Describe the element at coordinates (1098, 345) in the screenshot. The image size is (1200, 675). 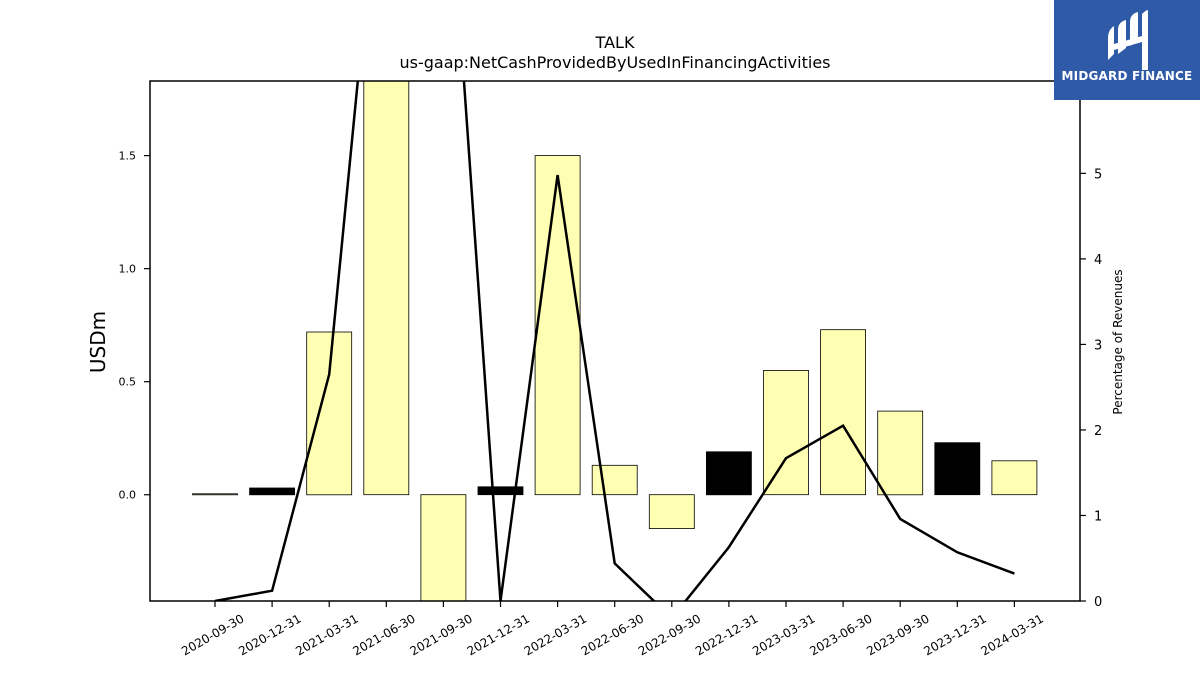
I see `y2-tick-label: 3` at that location.